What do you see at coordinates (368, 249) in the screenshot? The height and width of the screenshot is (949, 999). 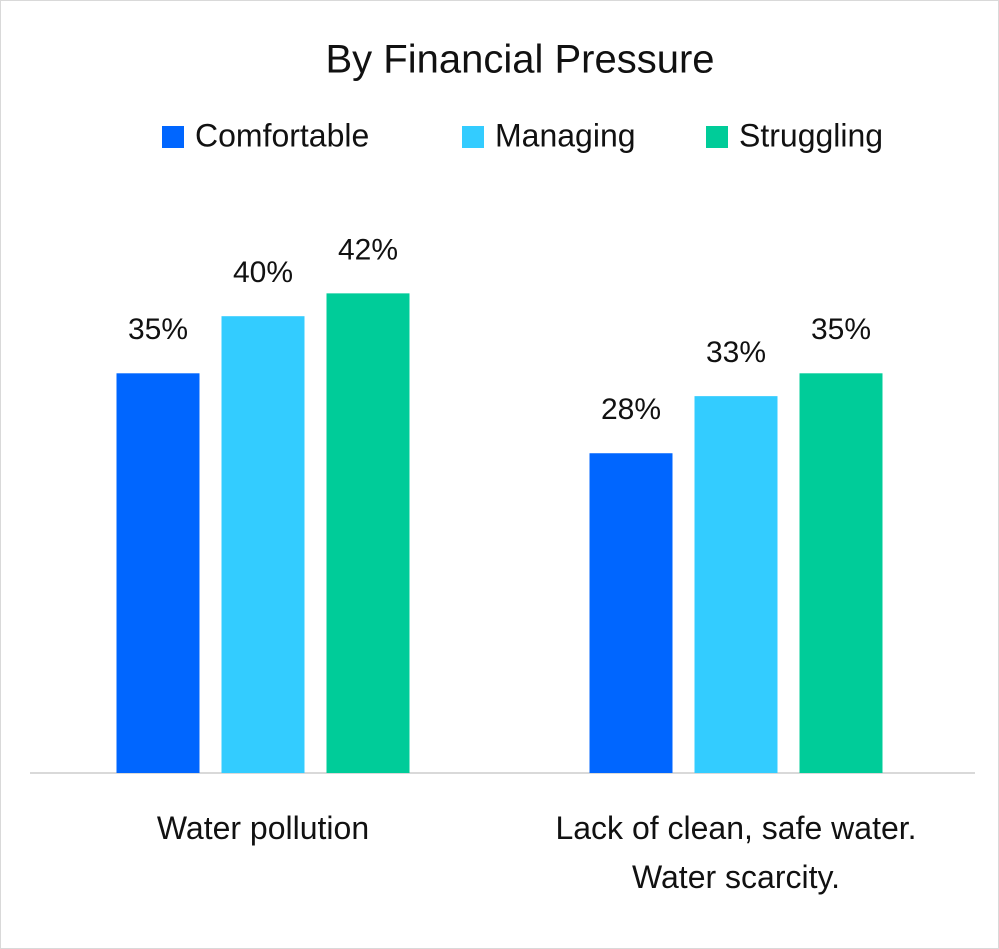 I see `value-label: 42%` at bounding box center [368, 249].